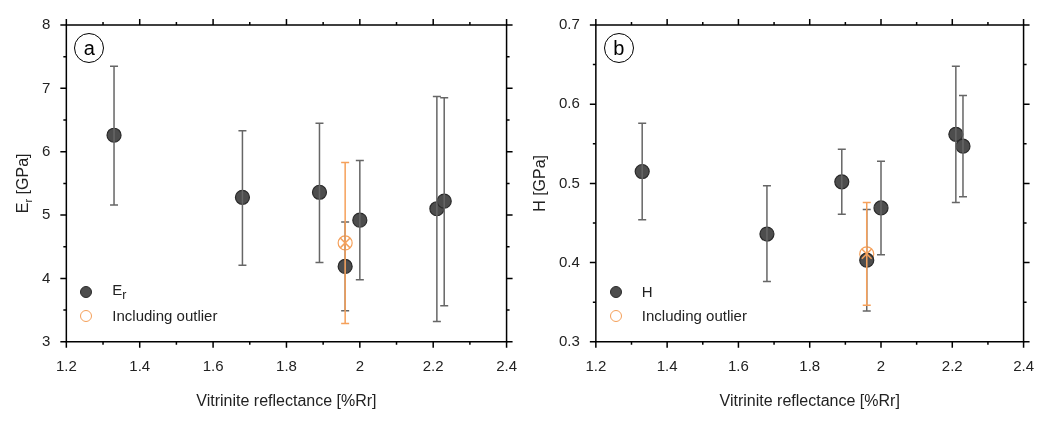 This screenshot has height=427, width=1050. What do you see at coordinates (46, 87) in the screenshot?
I see `y-tick-label: 7` at bounding box center [46, 87].